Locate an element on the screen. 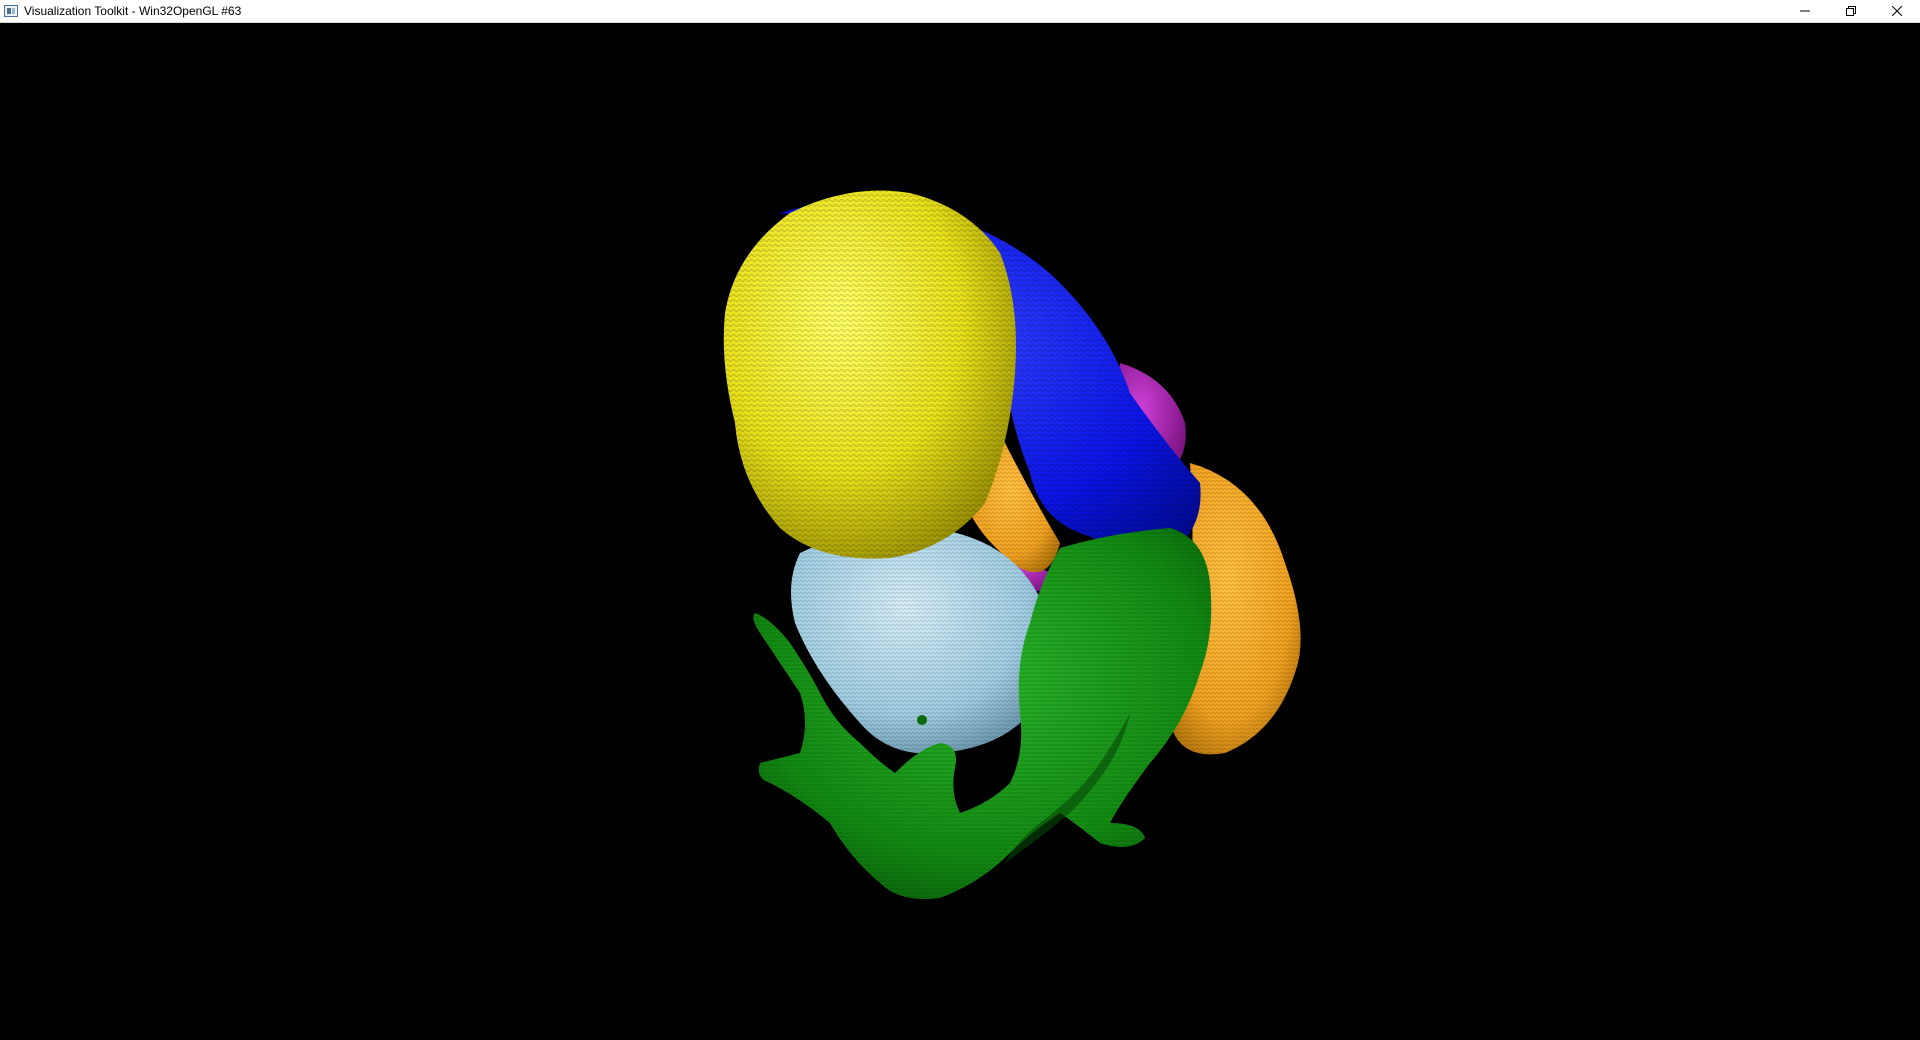  yellow-structure is located at coordinates (869, 374).